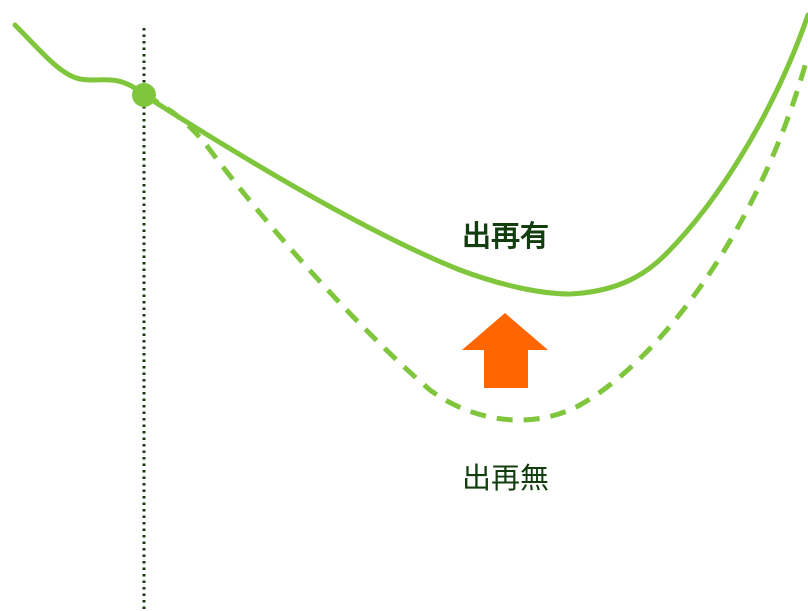 This screenshot has height=611, width=808. Describe the element at coordinates (506, 236) in the screenshot. I see `label-with-recovery: 出再有` at that location.